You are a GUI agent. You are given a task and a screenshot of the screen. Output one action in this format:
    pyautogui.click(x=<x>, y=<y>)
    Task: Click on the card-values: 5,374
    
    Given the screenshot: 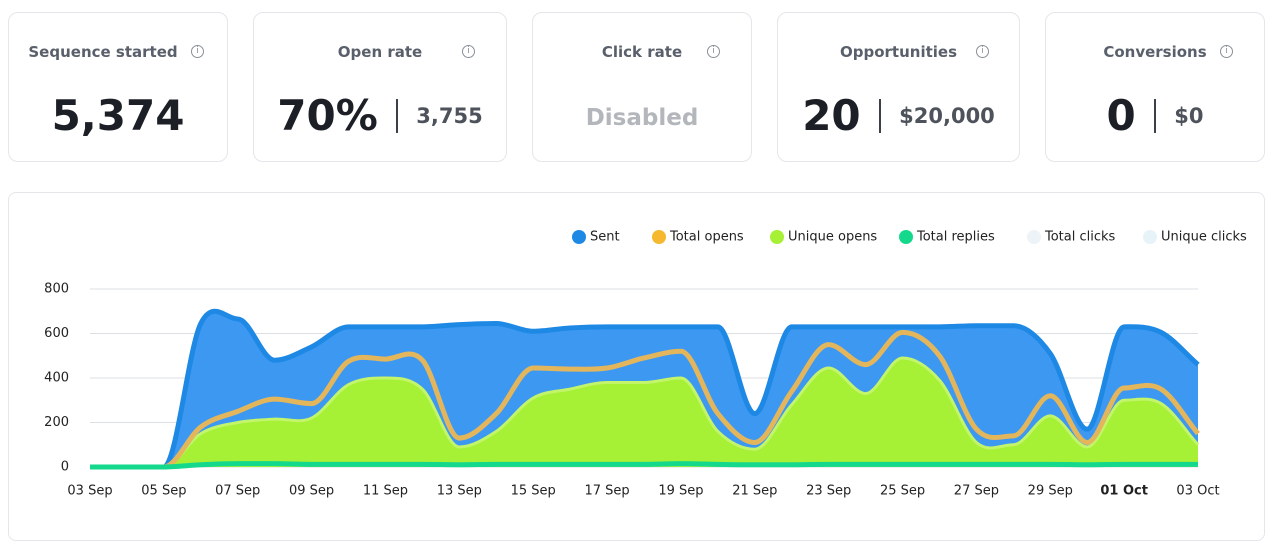 What is the action you would take?
    pyautogui.click(x=118, y=115)
    